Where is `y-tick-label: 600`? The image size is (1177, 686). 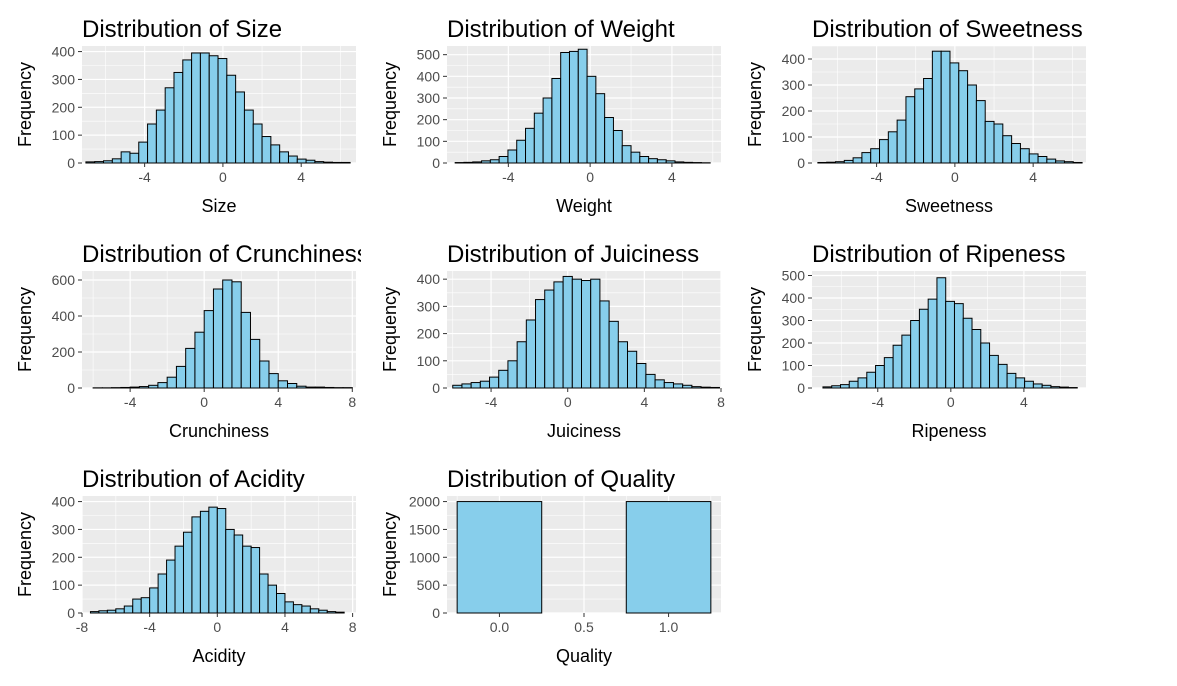
y-tick-label: 600 is located at coordinates (64, 280).